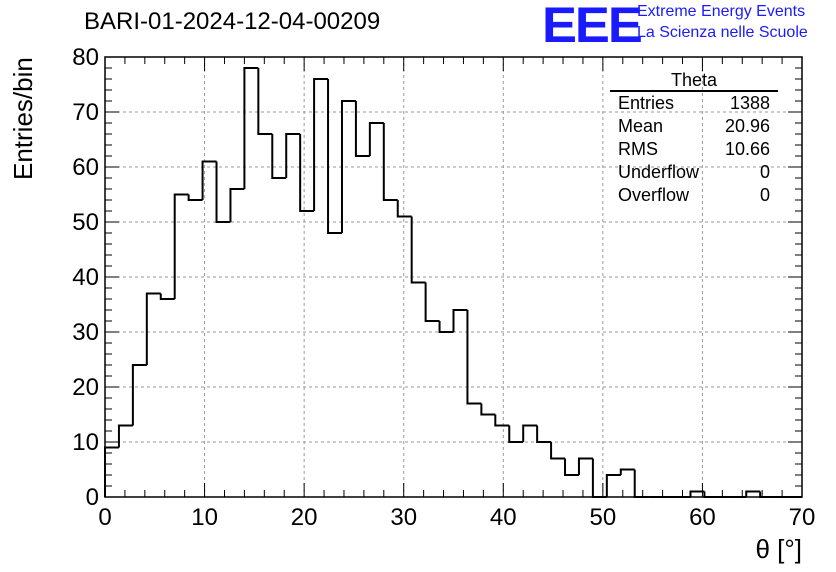 The width and height of the screenshot is (836, 572). I want to click on y-tick-label: 50, so click(85, 222).